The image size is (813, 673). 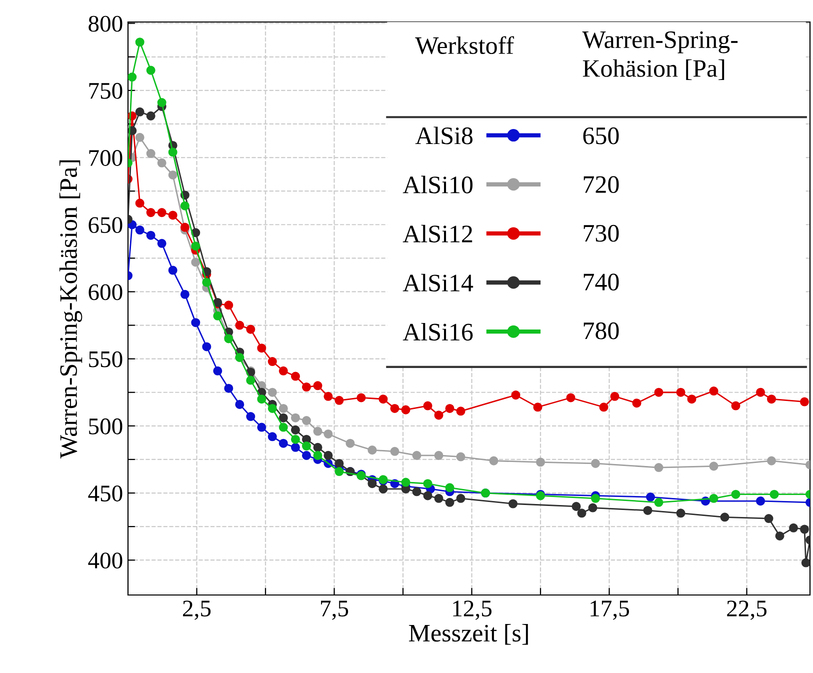 What do you see at coordinates (601, 282) in the screenshot?
I see `annotation: 740` at bounding box center [601, 282].